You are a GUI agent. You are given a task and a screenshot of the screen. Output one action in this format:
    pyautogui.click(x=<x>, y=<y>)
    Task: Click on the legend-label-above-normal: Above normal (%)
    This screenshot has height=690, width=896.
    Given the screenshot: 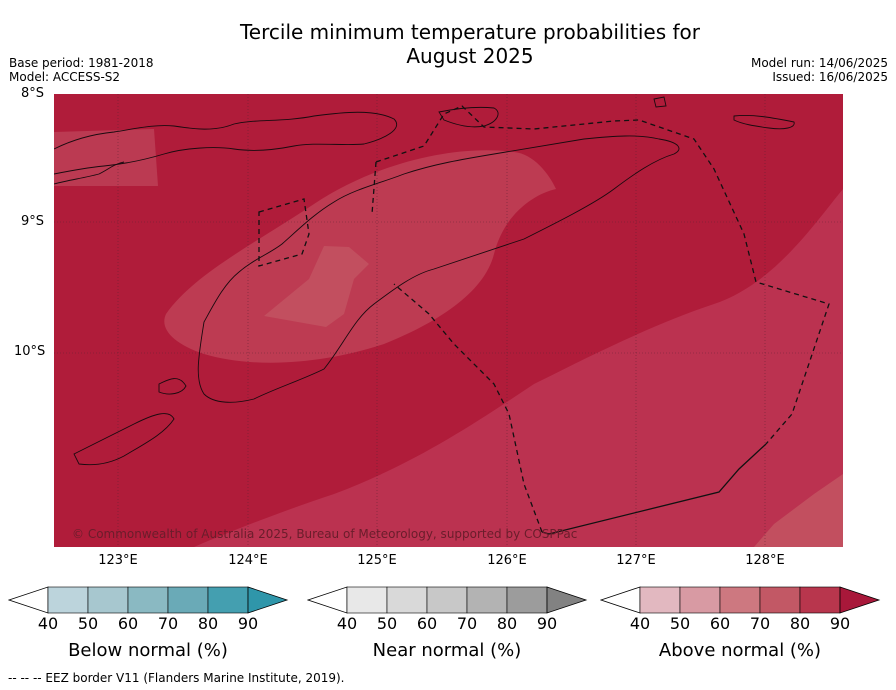 What is the action you would take?
    pyautogui.click(x=740, y=650)
    